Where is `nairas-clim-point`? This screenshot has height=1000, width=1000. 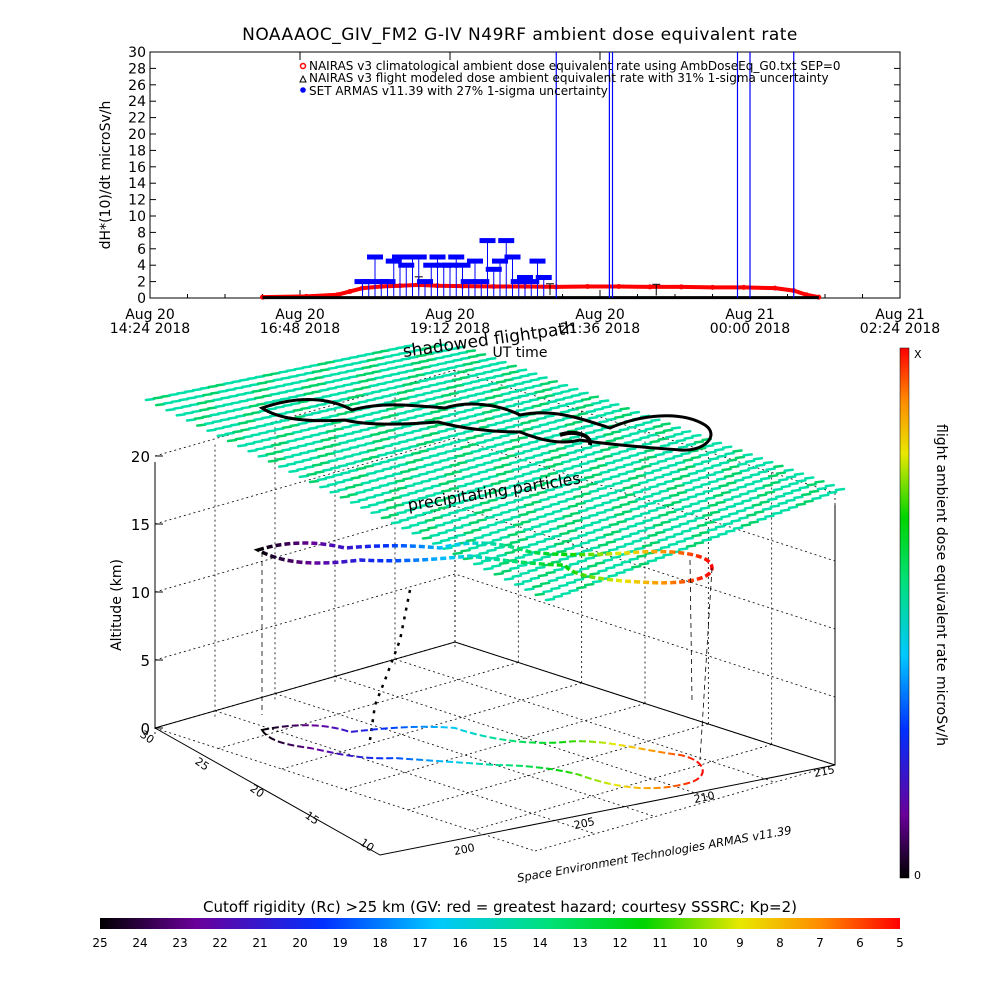 nairas-clim-point is located at coordinates (350, 291).